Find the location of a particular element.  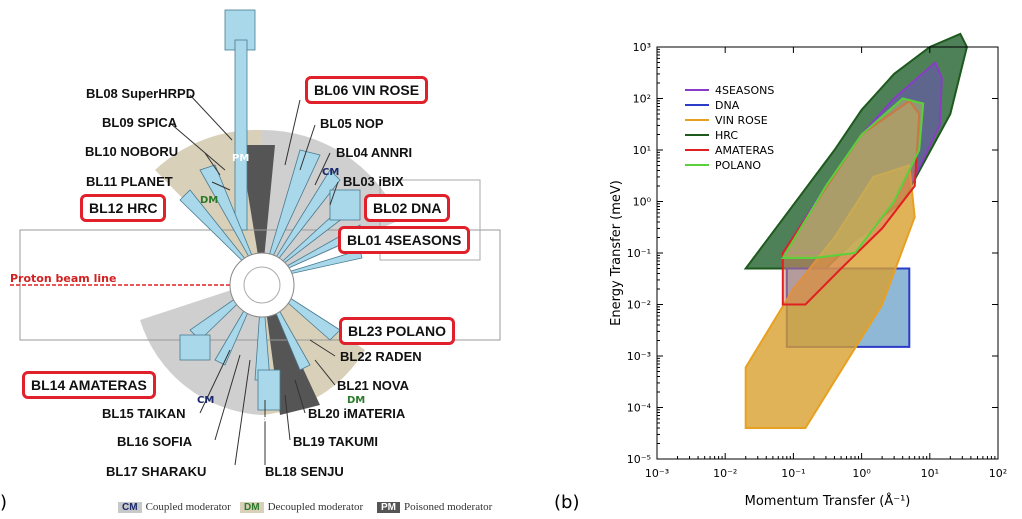

bl15-label: BL15 TAIKAN is located at coordinates (144, 413).